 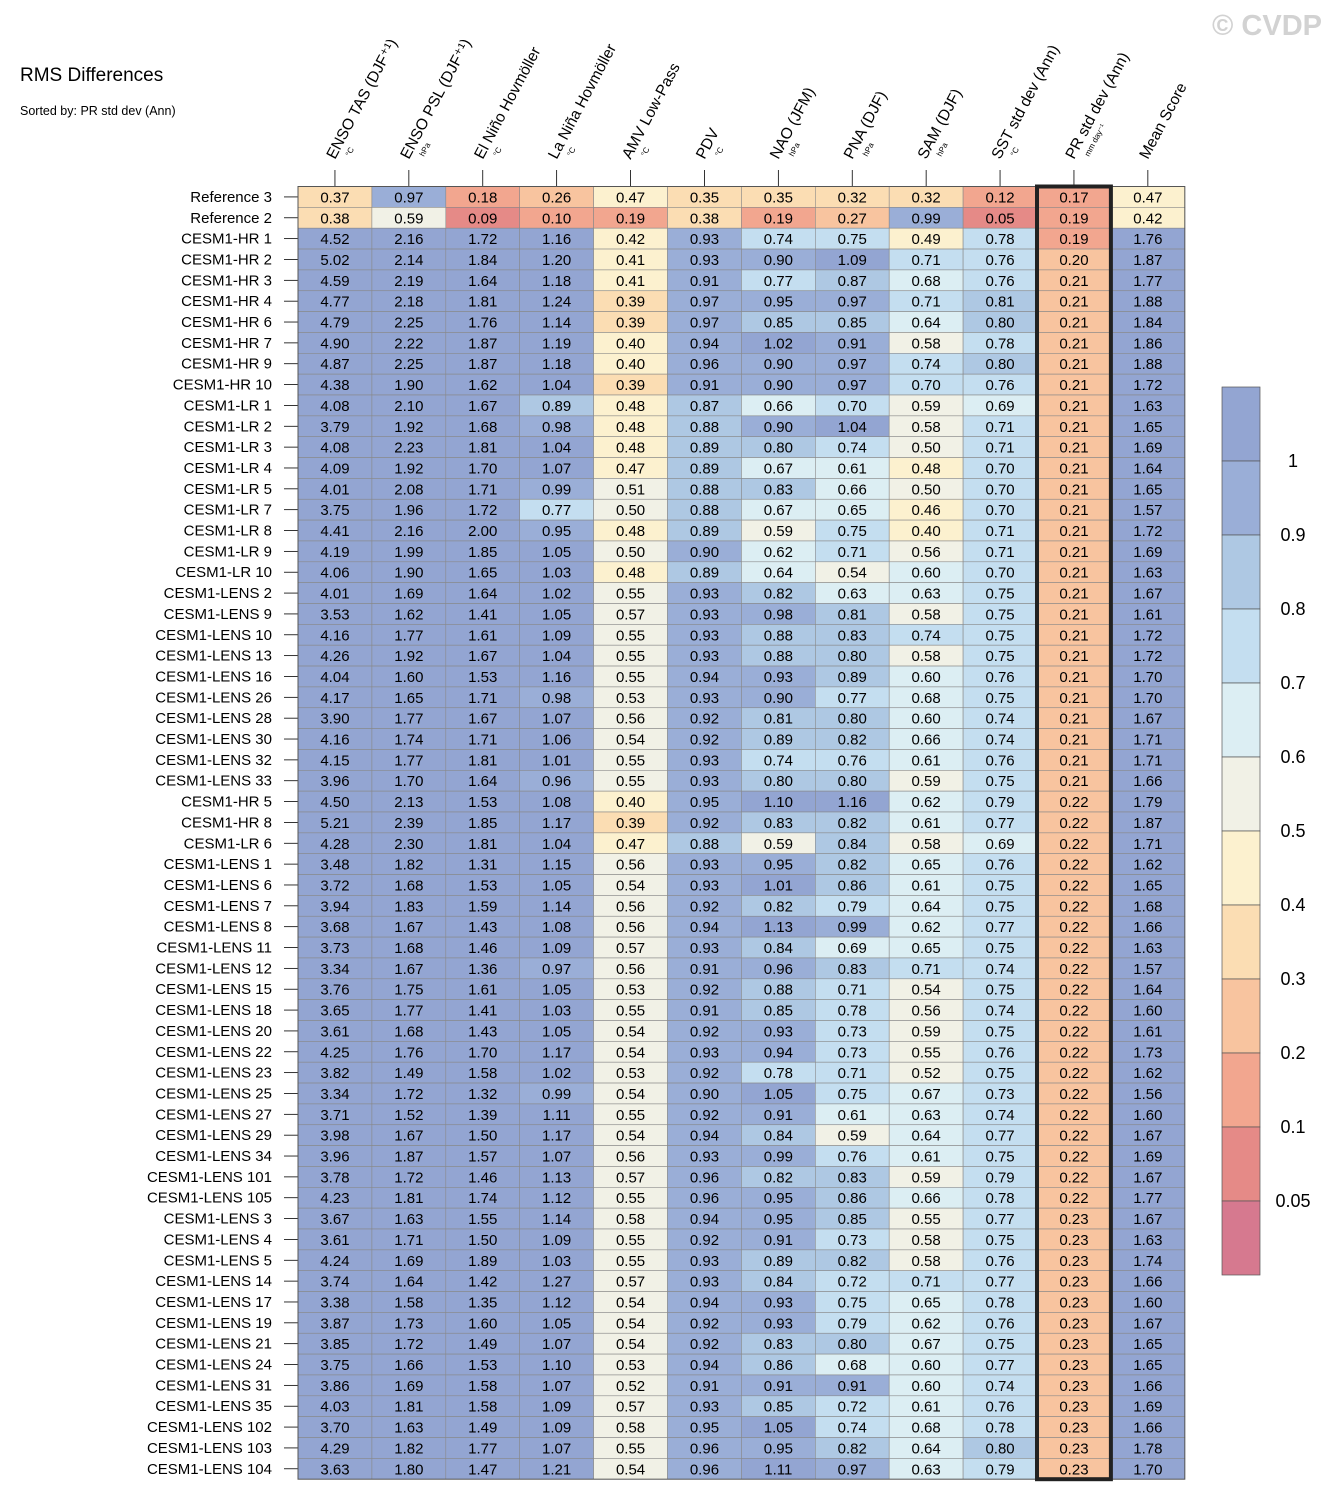 What do you see at coordinates (630, 427) in the screenshot?
I see `cell-value: 0.48` at bounding box center [630, 427].